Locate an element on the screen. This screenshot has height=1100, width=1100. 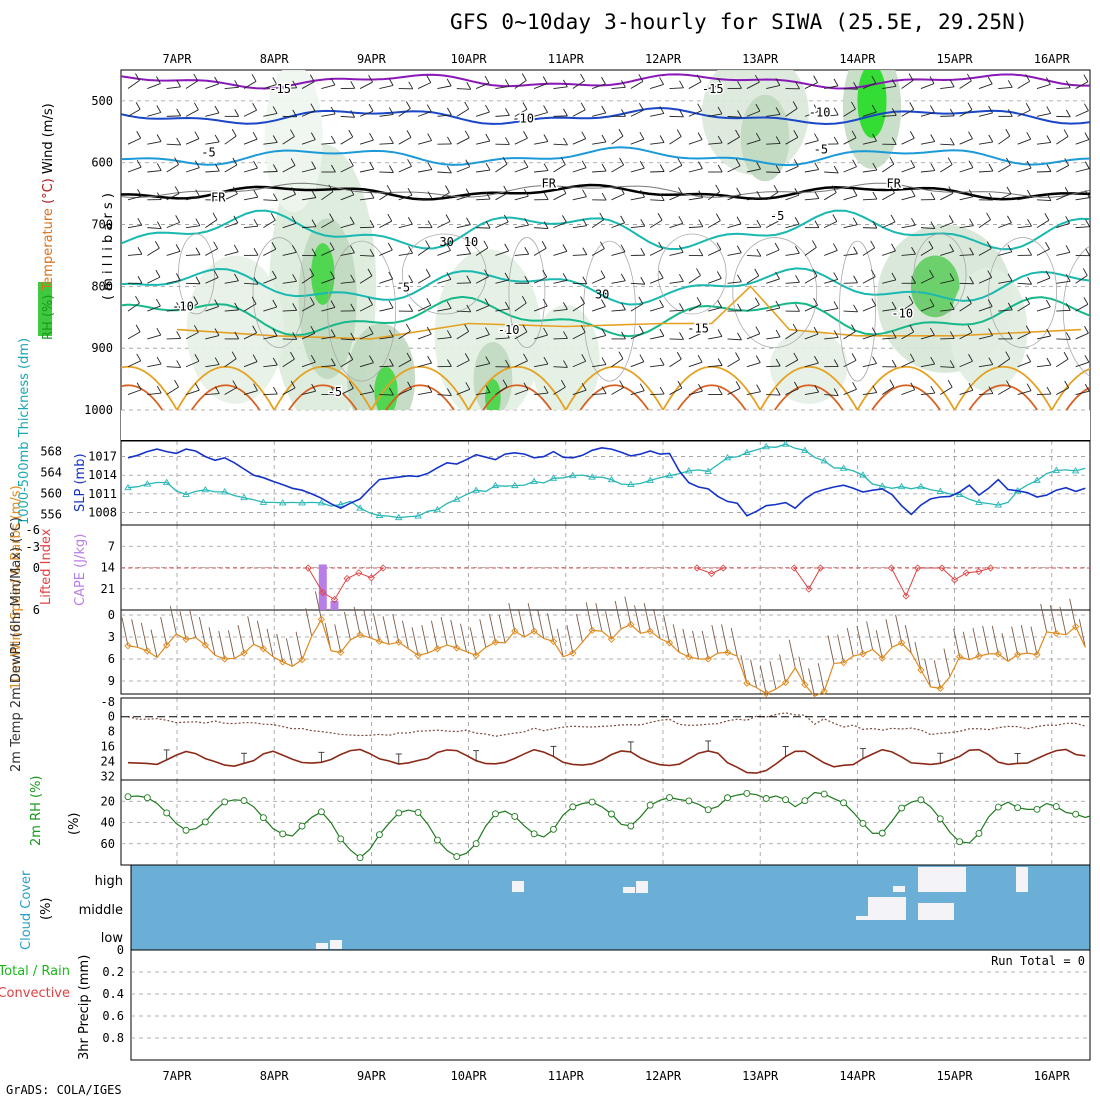
temp-plot is located at coordinates (605, 743).